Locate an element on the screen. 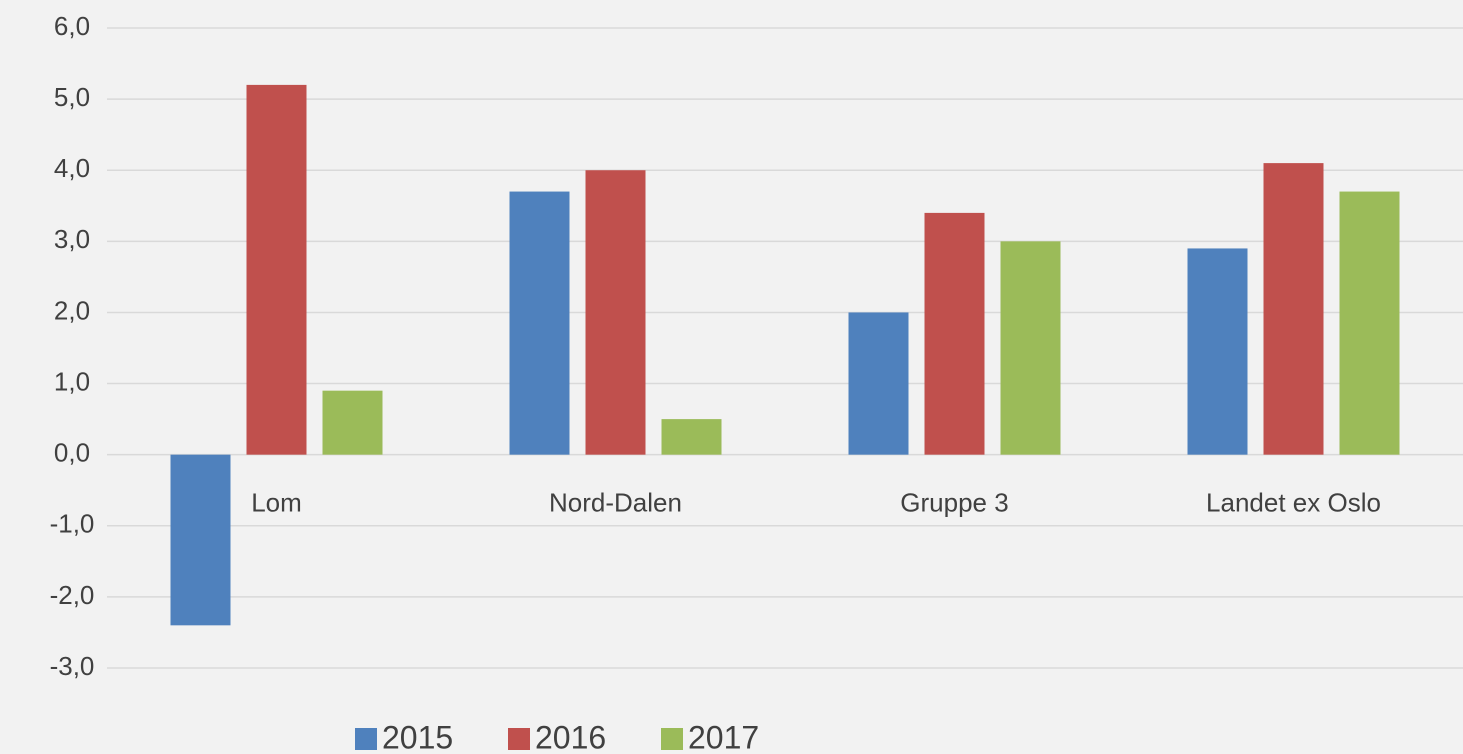 The height and width of the screenshot is (754, 1463). x-tick-label: Nord-Dalen is located at coordinates (615, 503).